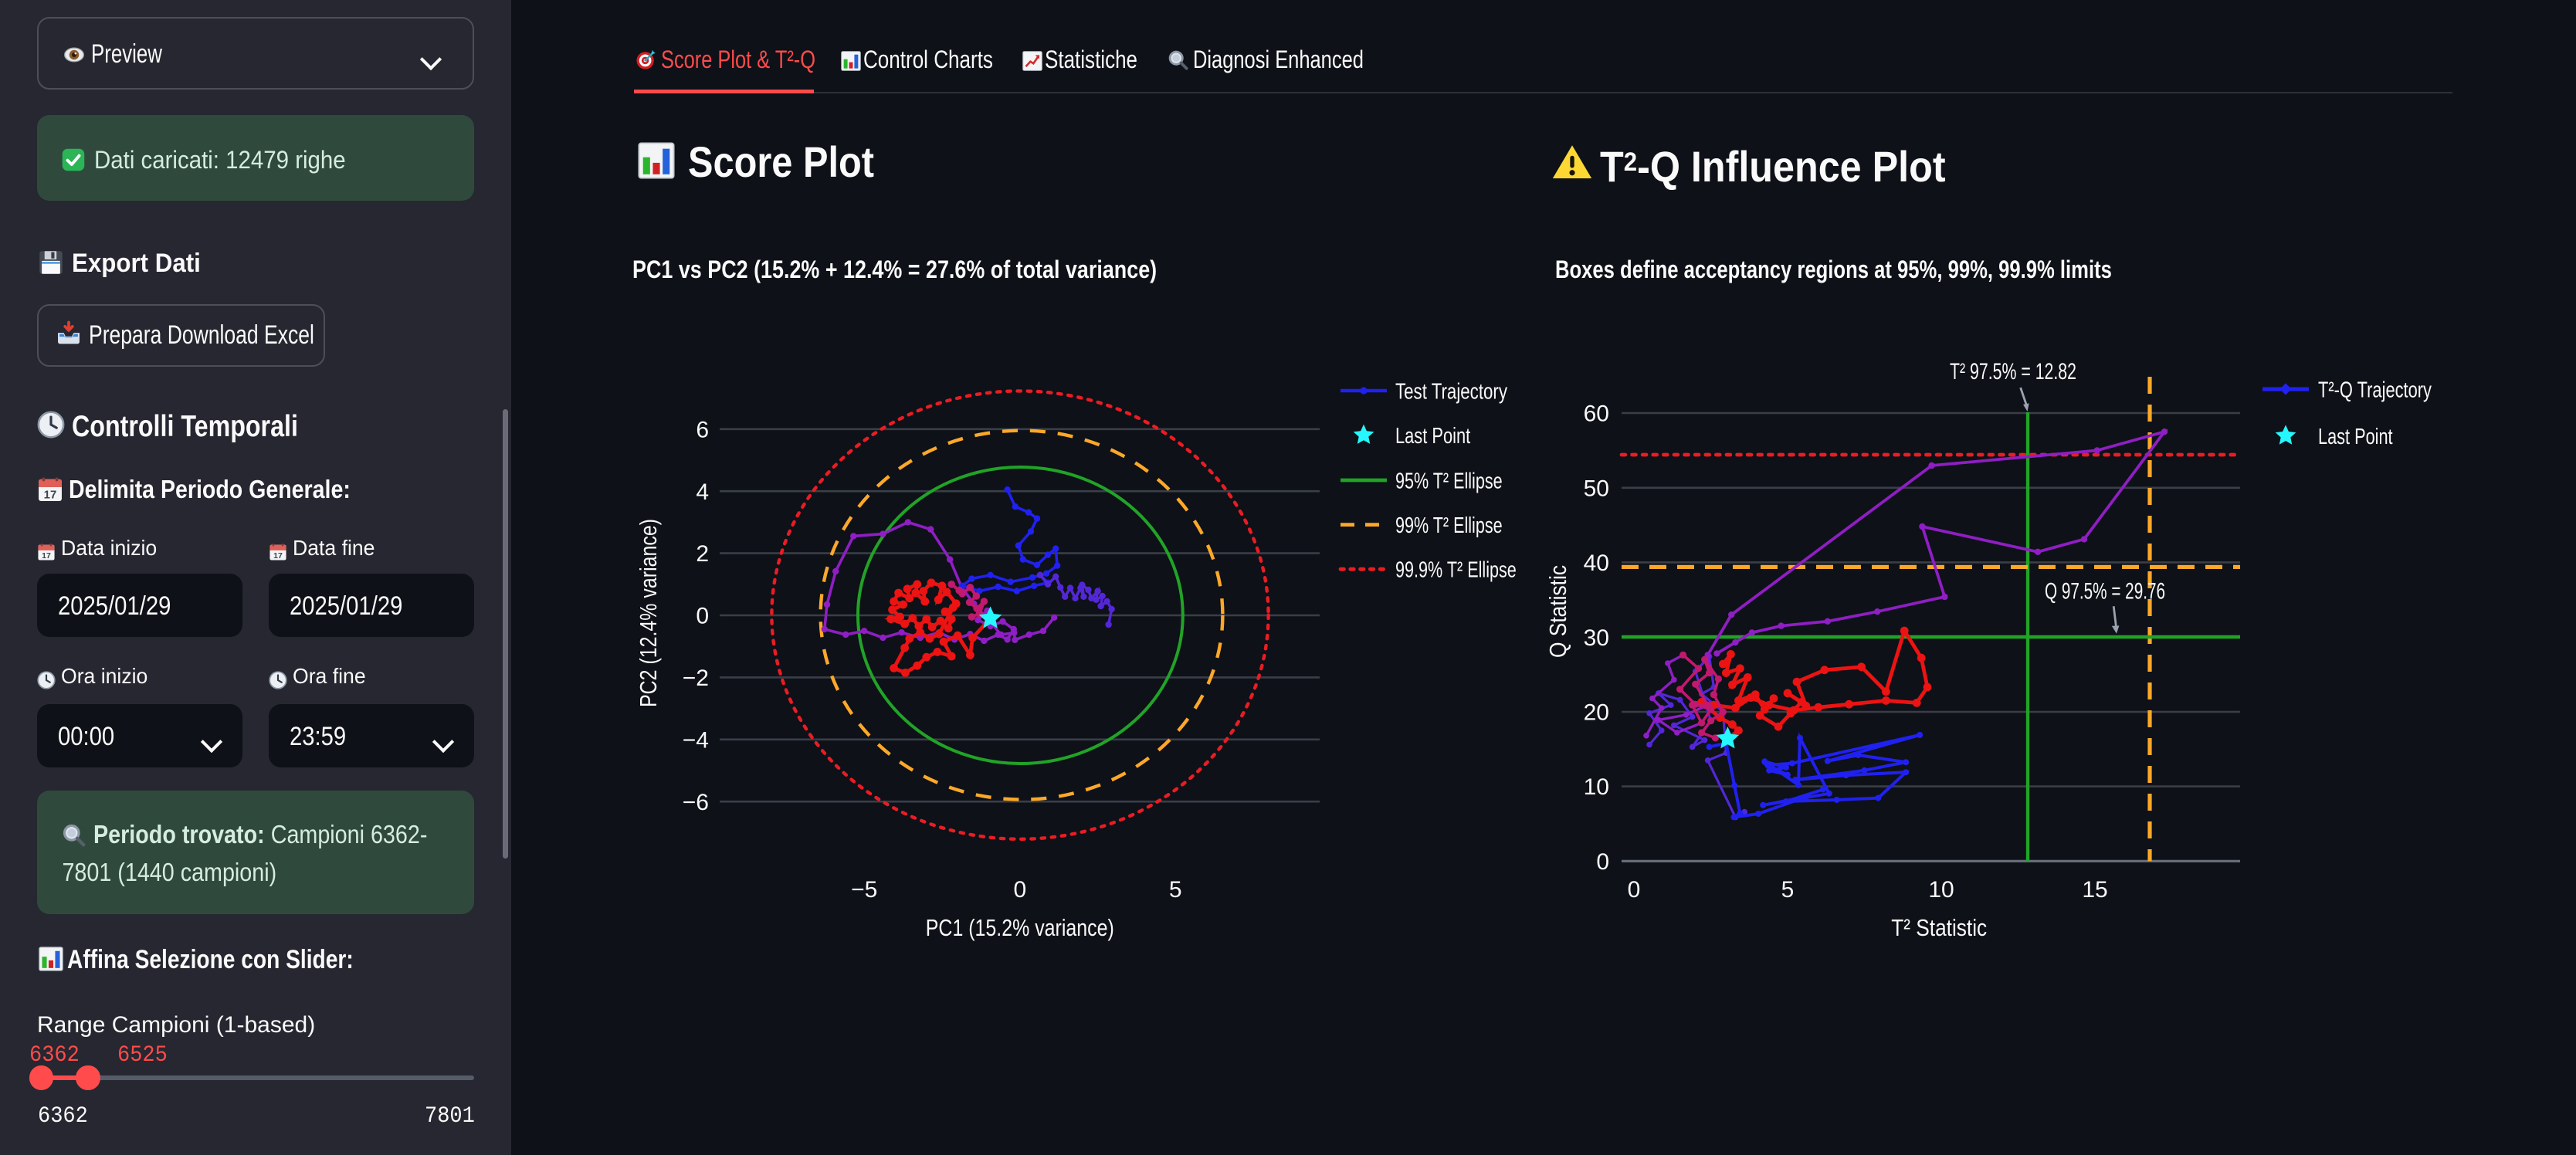 This screenshot has width=2576, height=1155. I want to click on svg-text: T²-Q Trajectory, so click(2375, 390).